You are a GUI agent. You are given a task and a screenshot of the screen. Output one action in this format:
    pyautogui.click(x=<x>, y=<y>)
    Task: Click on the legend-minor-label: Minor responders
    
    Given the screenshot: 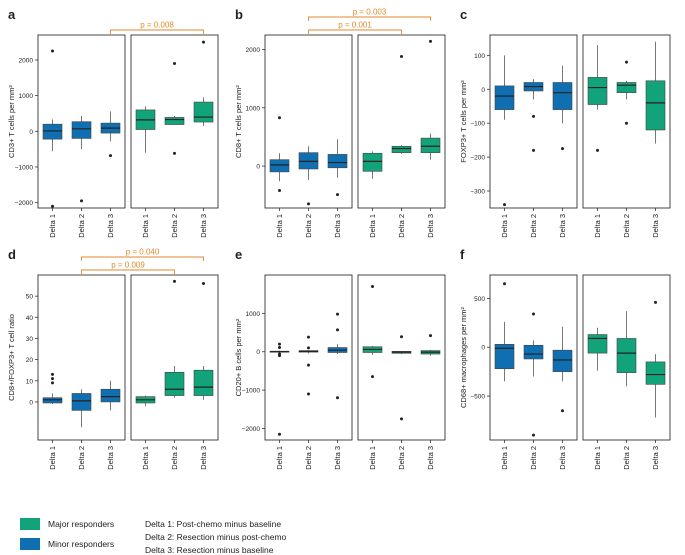 What is the action you would take?
    pyautogui.click(x=81, y=544)
    